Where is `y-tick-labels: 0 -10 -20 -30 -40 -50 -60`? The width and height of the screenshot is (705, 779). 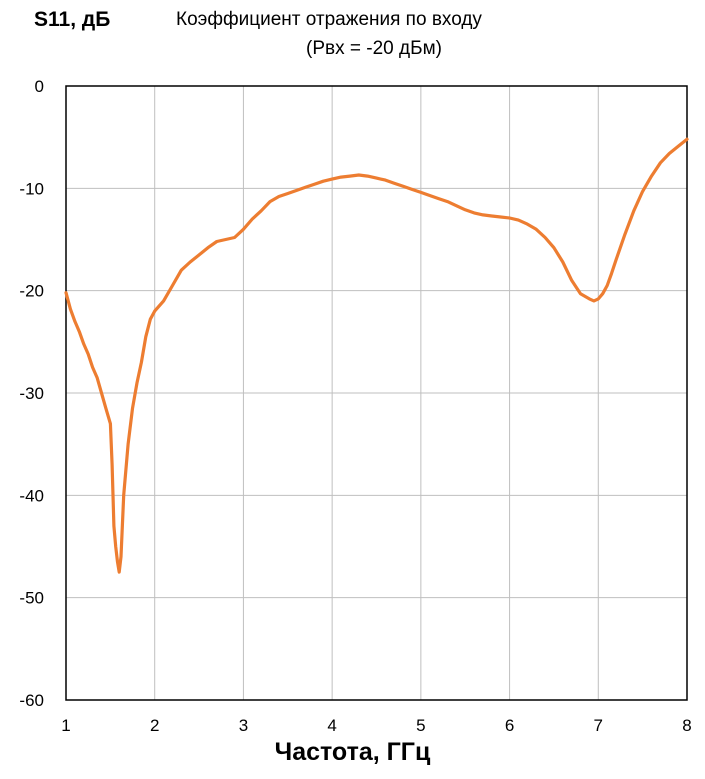 y-tick-labels: 0 -10 -20 -30 -40 -50 -60 is located at coordinates (31, 393).